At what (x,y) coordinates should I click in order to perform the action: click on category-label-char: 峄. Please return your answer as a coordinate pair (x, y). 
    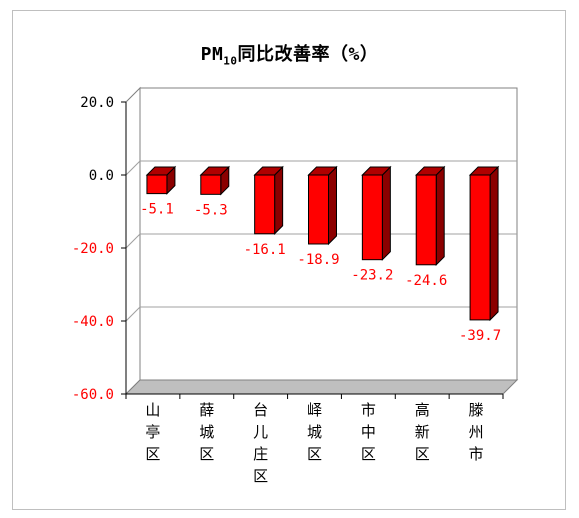
    Looking at the image, I should click on (314, 410).